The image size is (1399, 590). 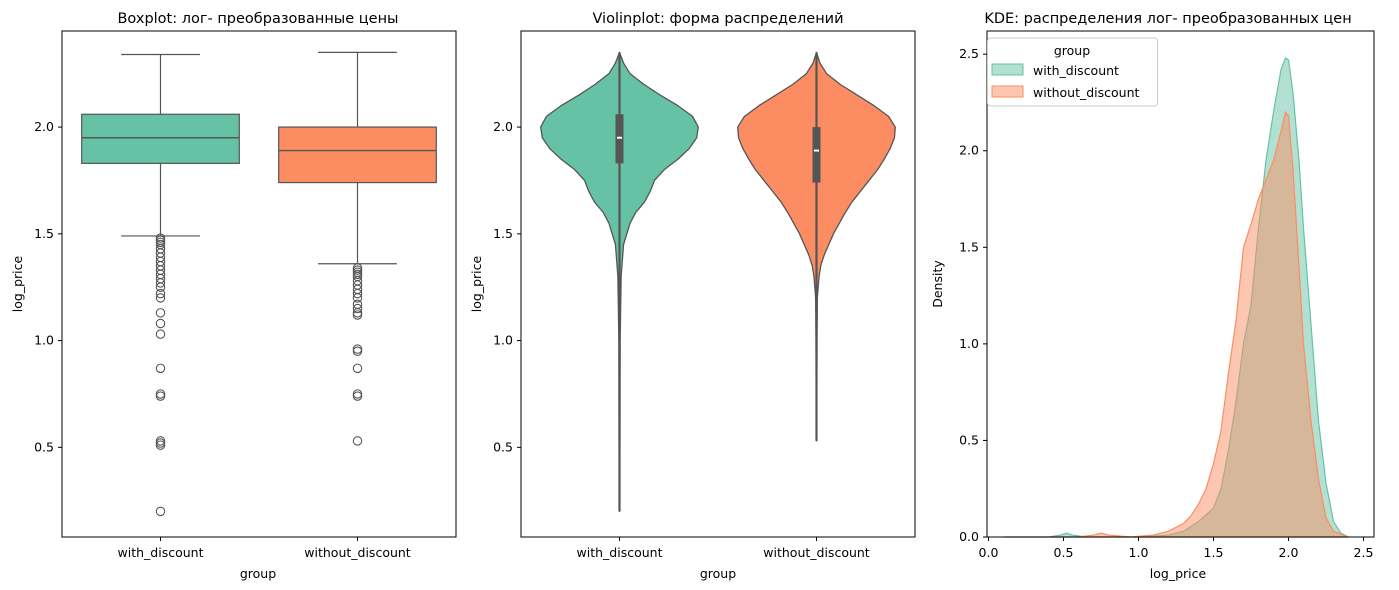 I want to click on violinplot-ylabel: log_price, so click(x=476, y=283).